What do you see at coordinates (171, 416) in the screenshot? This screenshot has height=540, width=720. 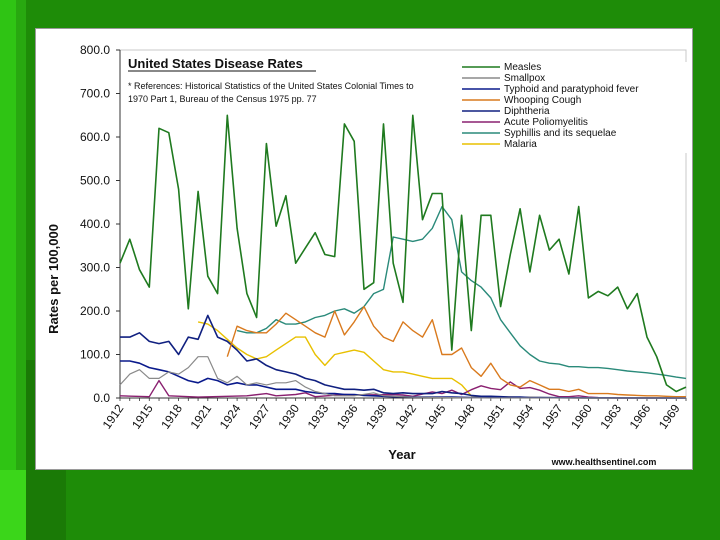 I see `x-tick-label: 1918` at bounding box center [171, 416].